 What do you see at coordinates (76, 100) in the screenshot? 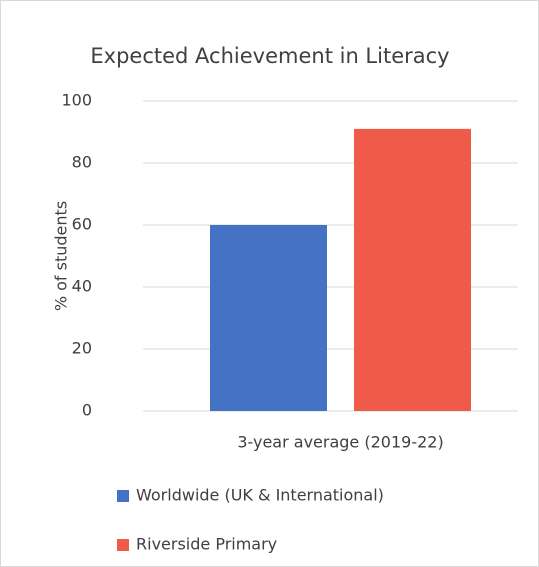
I see `y-tick-label: 100` at bounding box center [76, 100].